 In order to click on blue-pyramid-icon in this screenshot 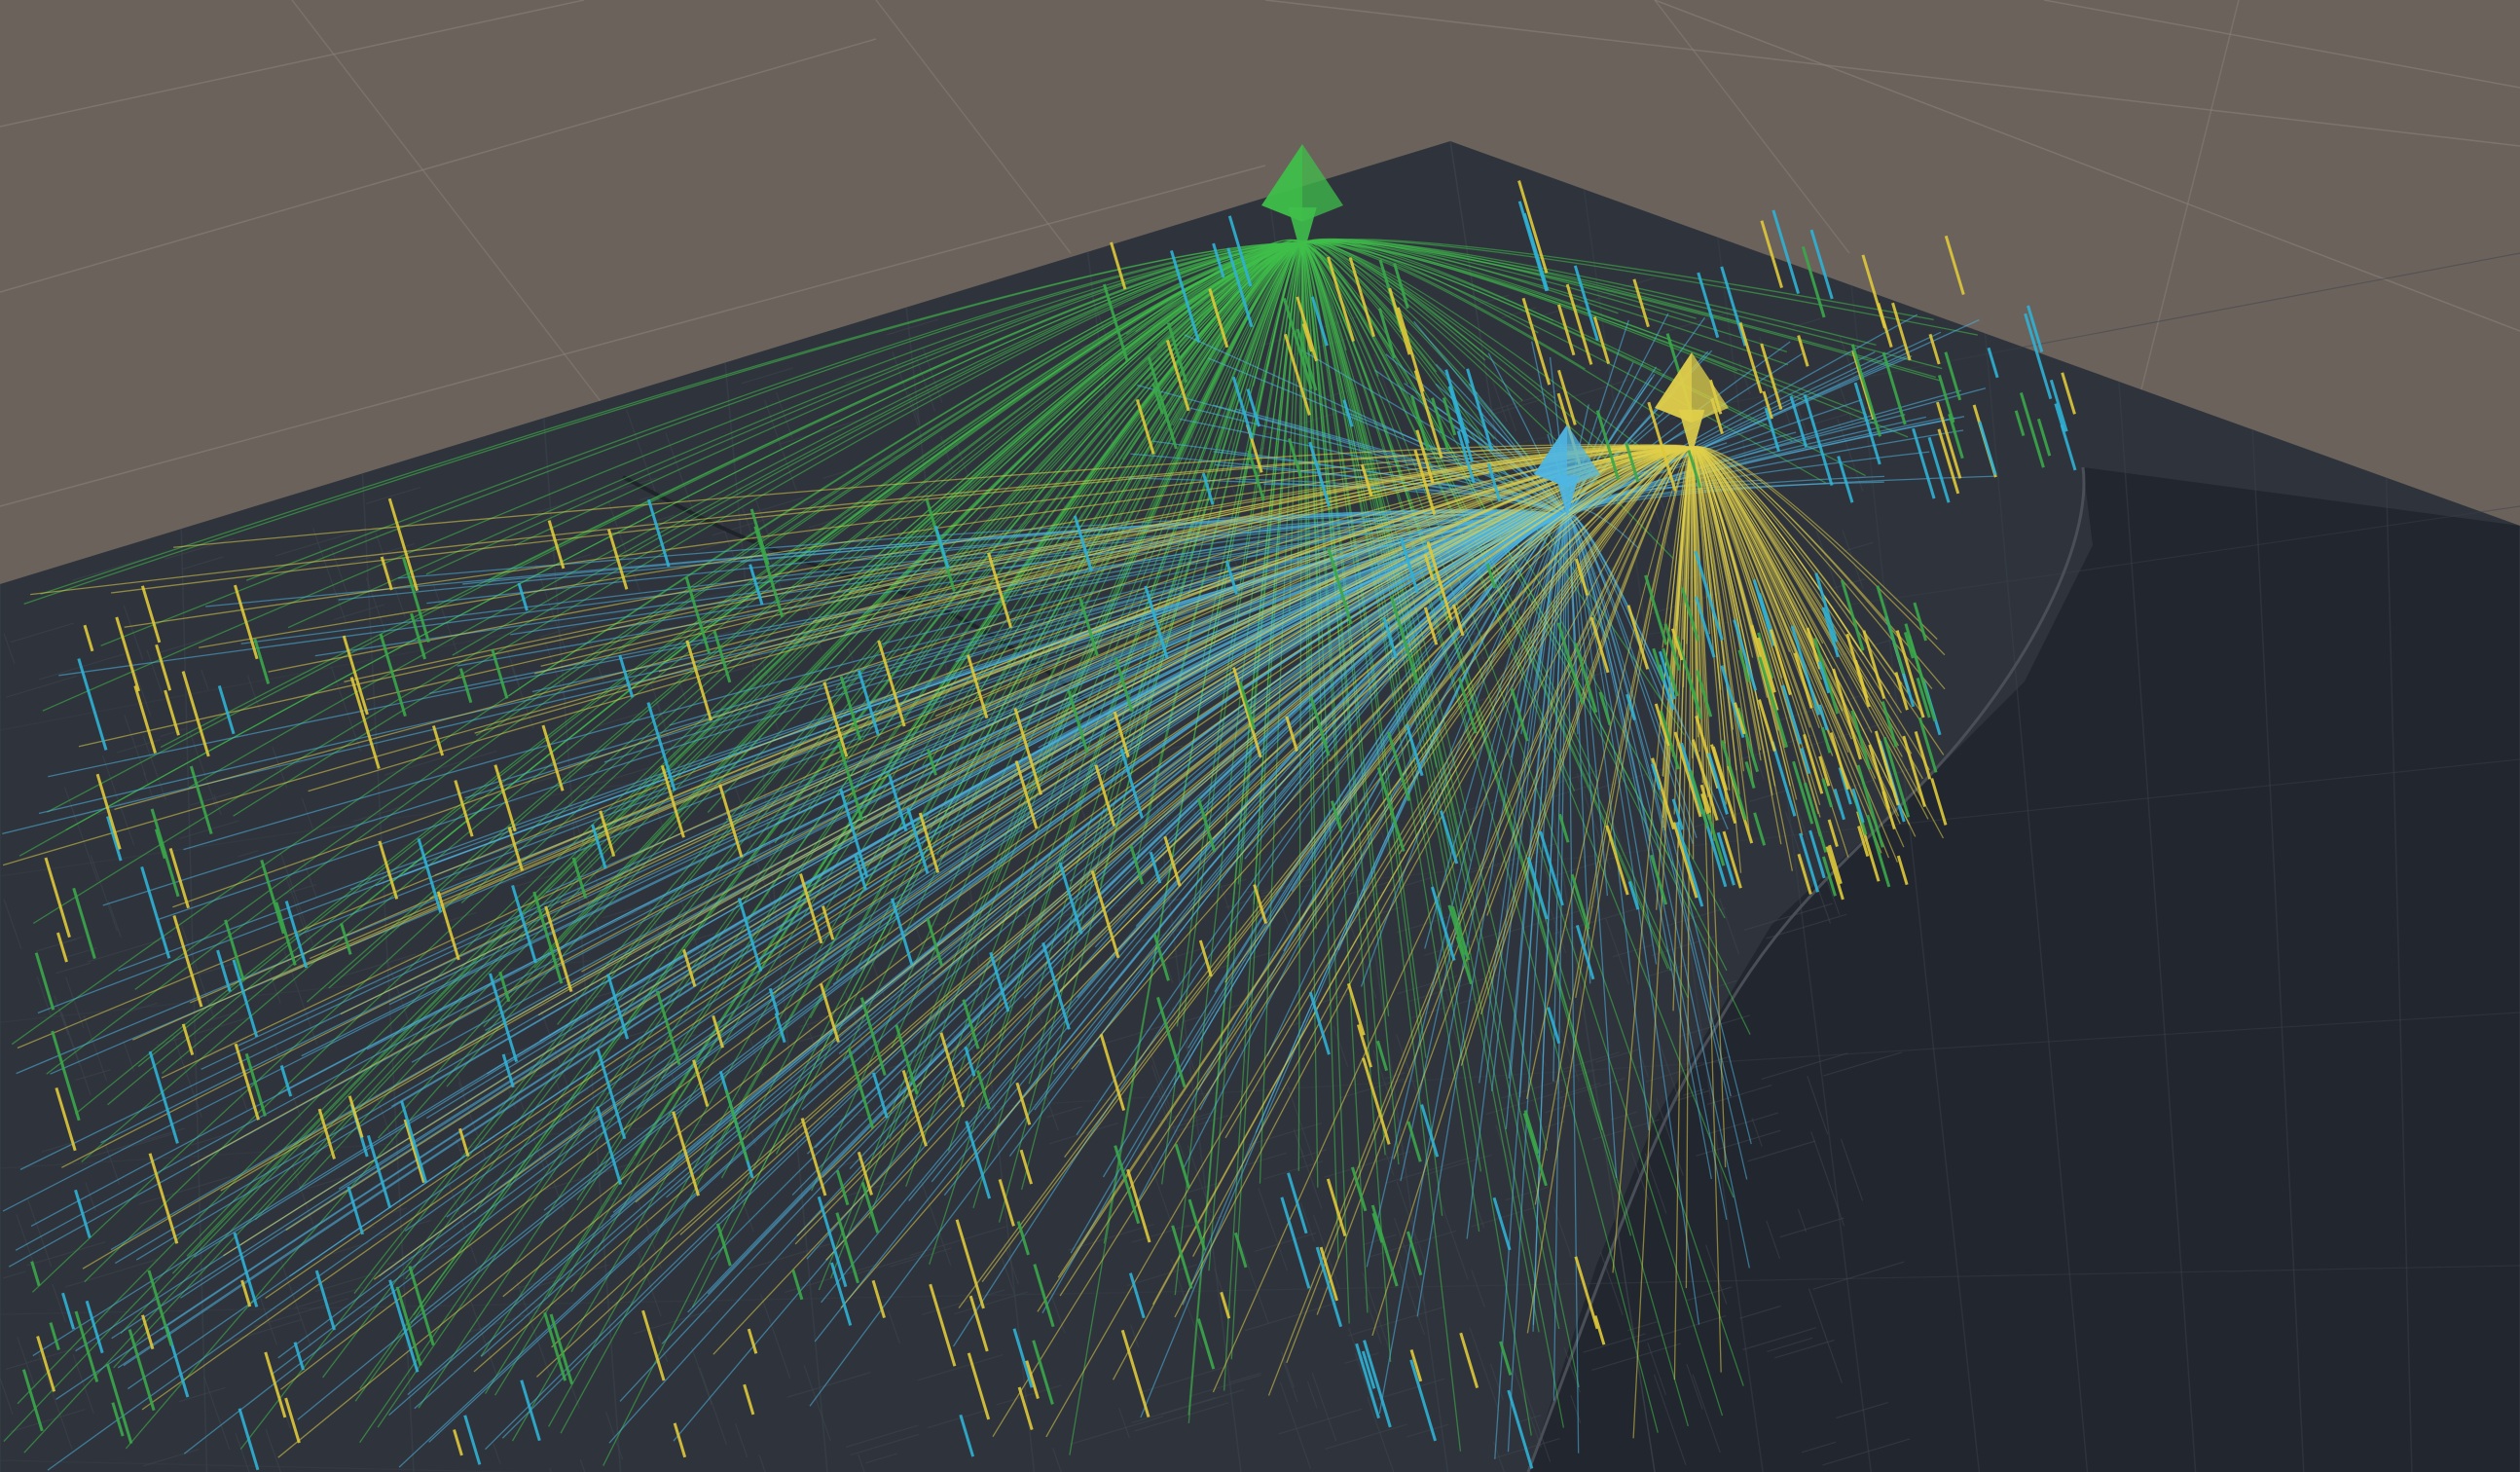, I will do `click(1567, 471)`.